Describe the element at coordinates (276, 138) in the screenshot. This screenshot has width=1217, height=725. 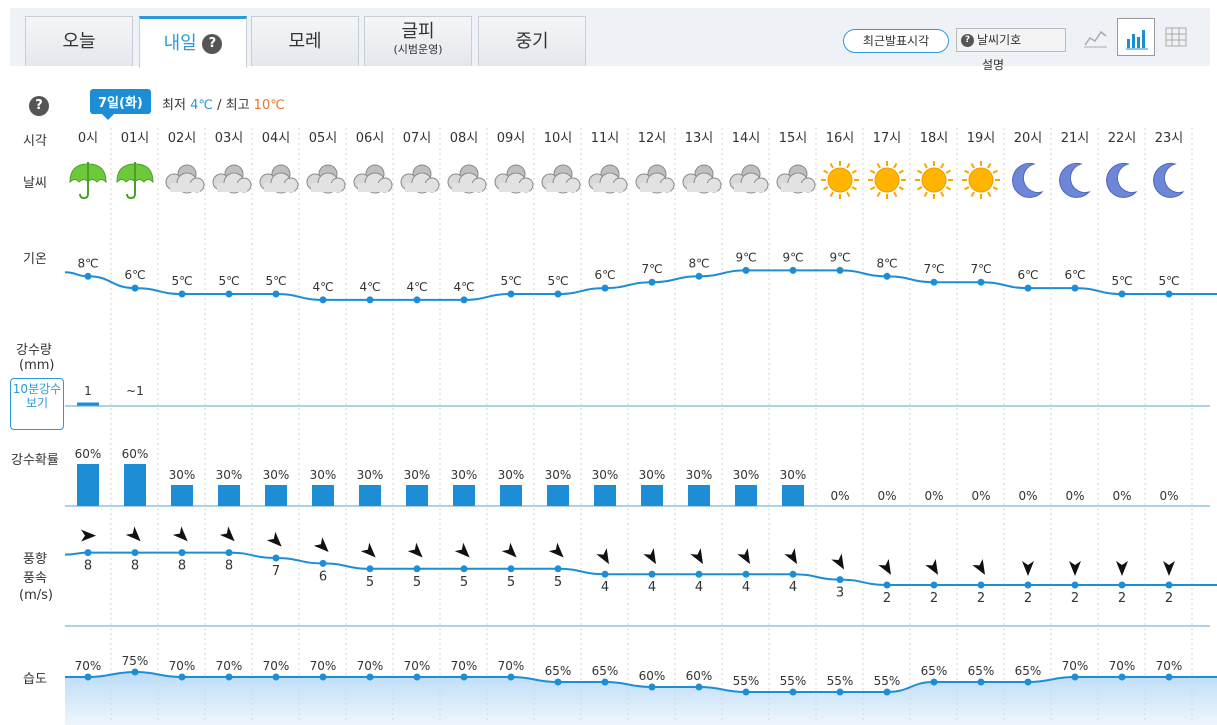
I see `hour-label: 04시` at that location.